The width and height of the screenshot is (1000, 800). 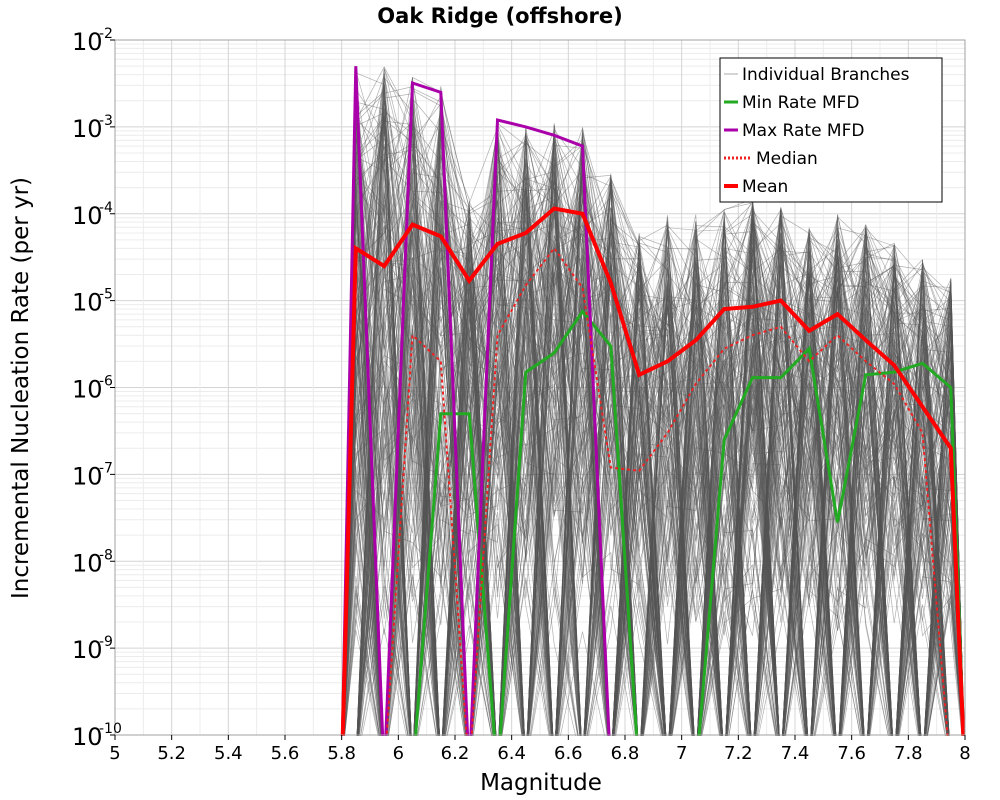 I want to click on x-tick-label: 6.6, so click(x=568, y=753).